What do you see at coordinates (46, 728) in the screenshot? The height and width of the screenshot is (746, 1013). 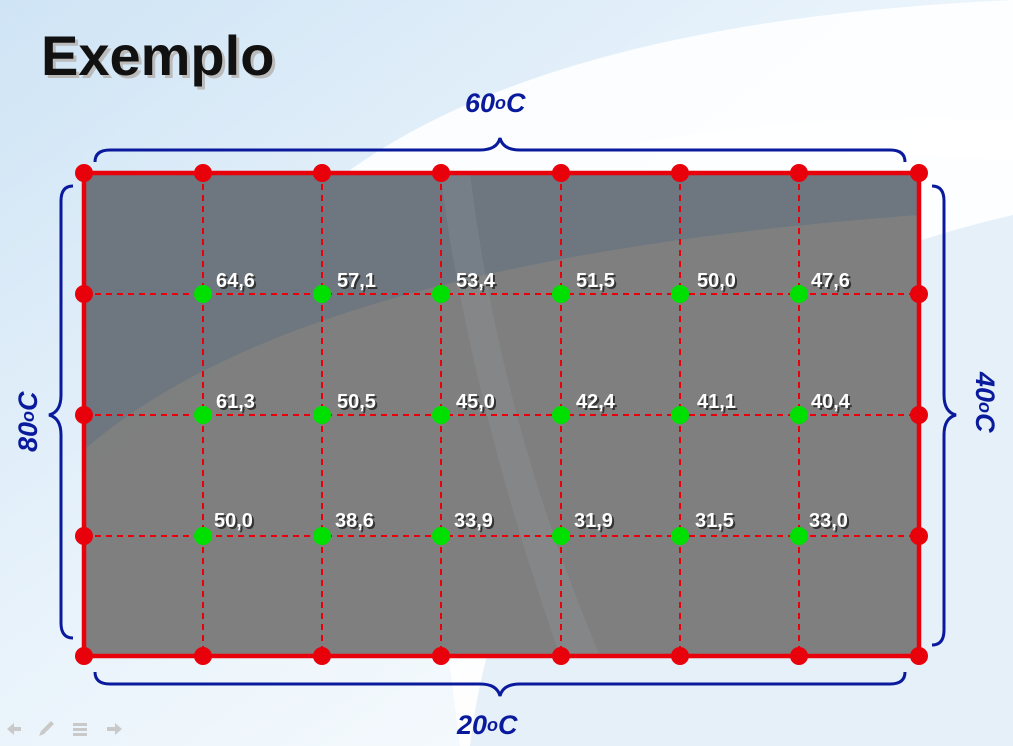 I see `pen-icon` at bounding box center [46, 728].